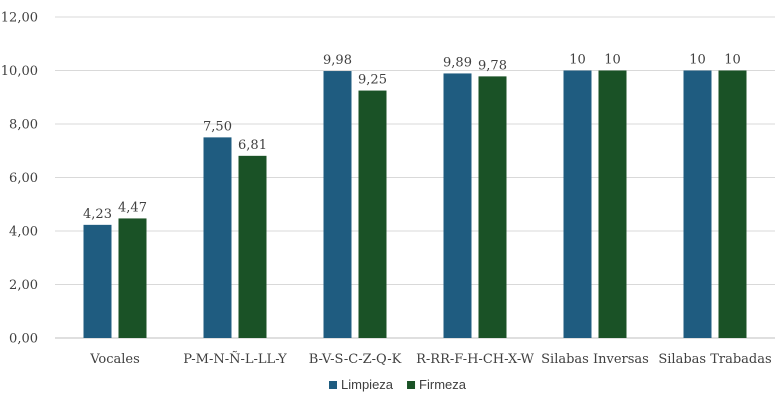 The height and width of the screenshot is (394, 775). I want to click on y-tick-label: 10,00, so click(19, 71).